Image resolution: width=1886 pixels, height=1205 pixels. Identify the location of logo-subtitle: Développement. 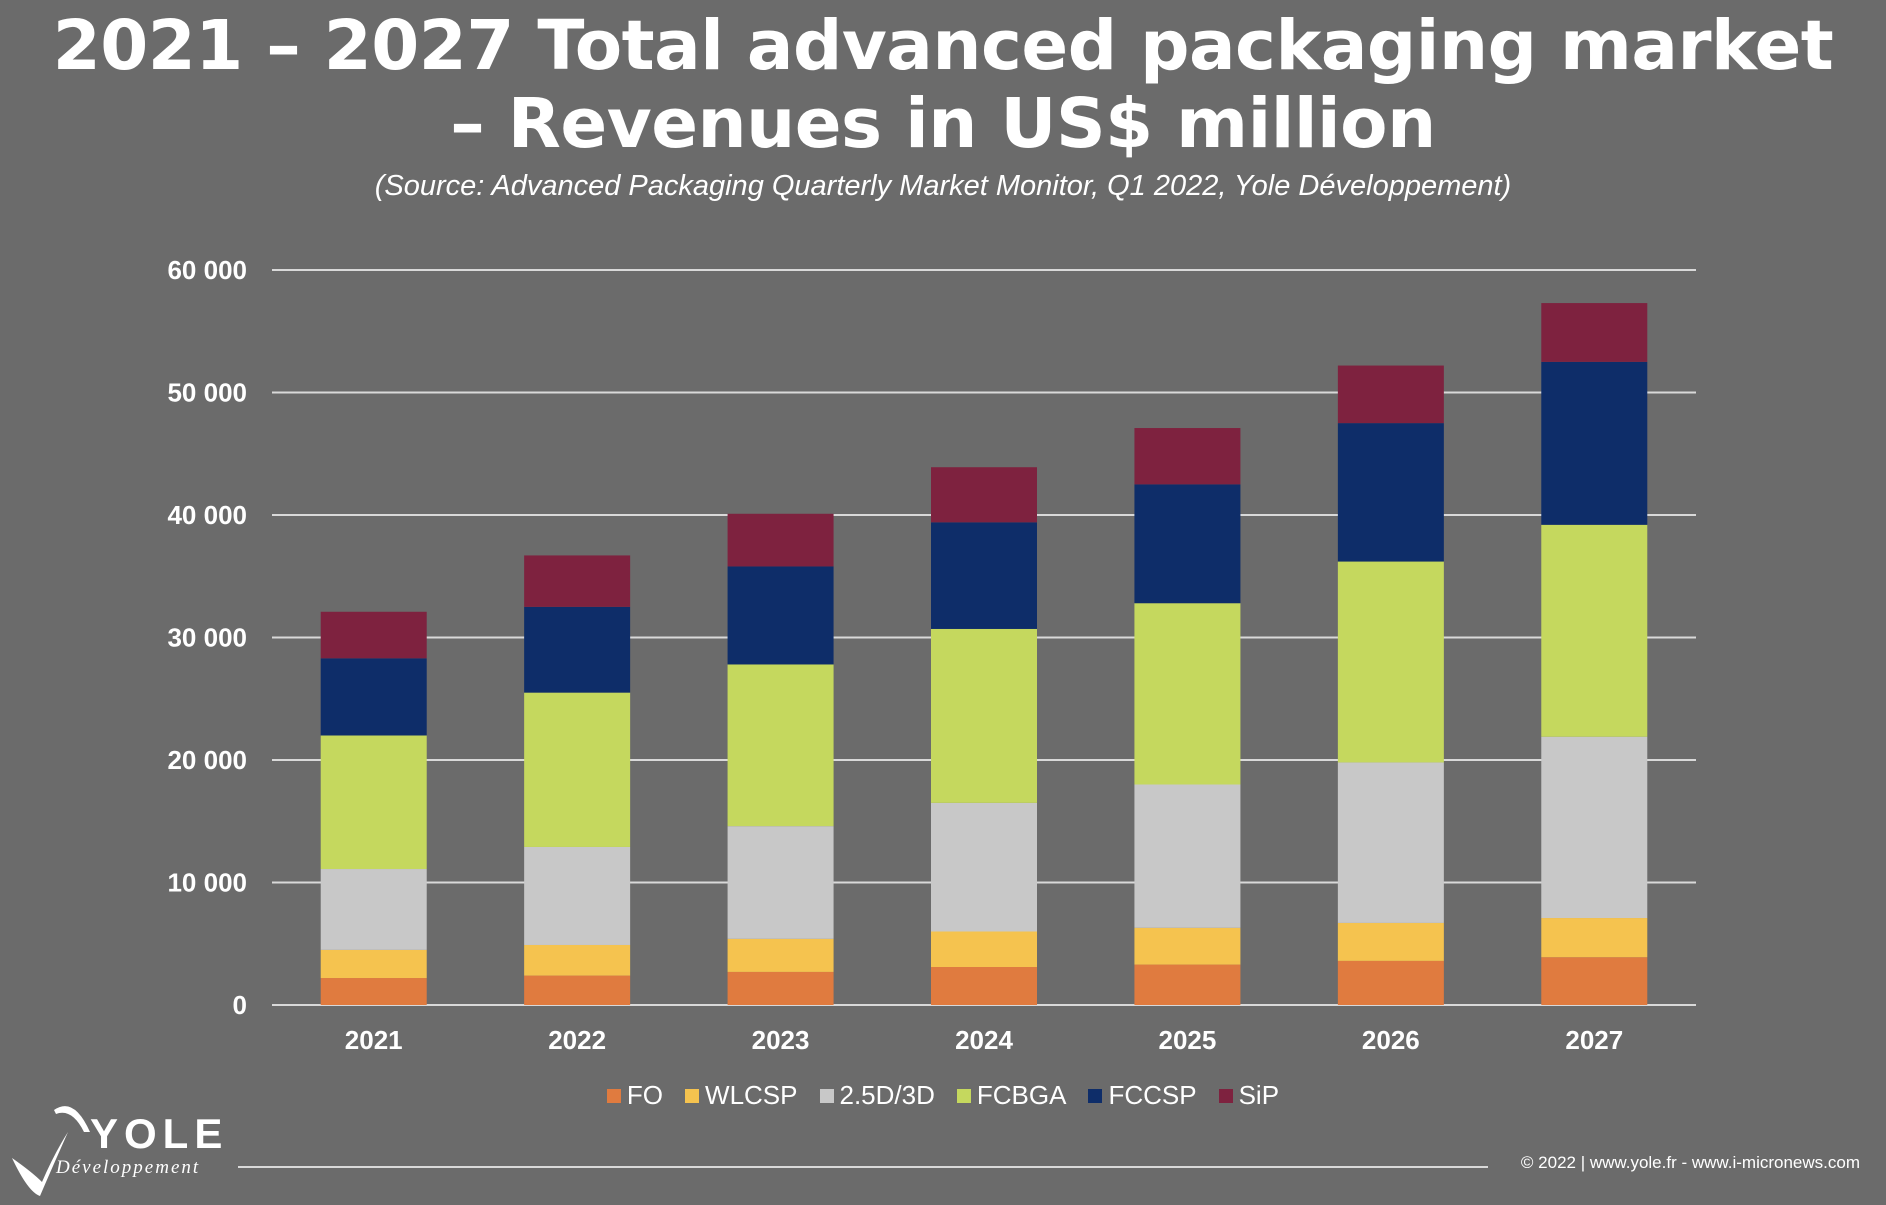
(128, 1167).